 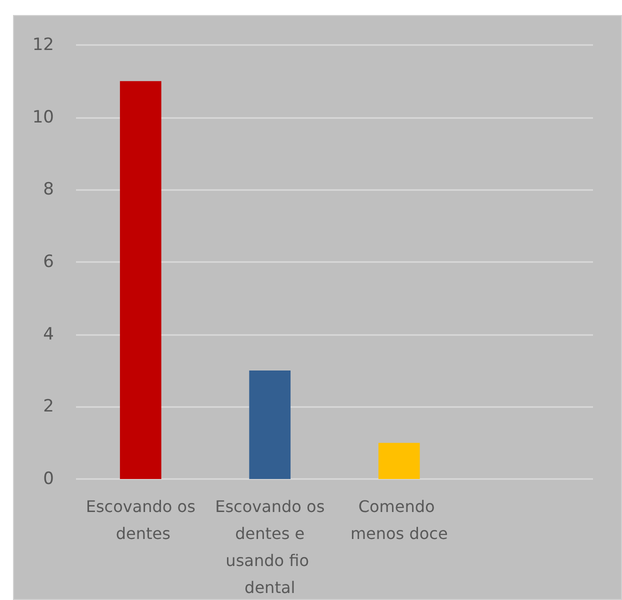 I want to click on y-tick-label: 8, so click(x=48, y=190).